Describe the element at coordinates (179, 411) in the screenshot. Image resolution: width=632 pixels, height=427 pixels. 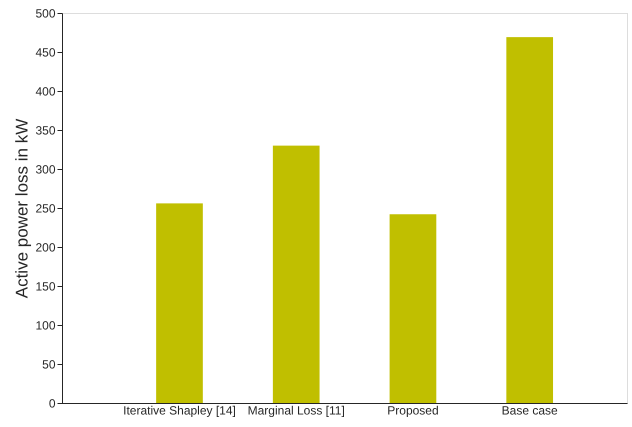
I see `x-tick-label: Iterative Shapley [14]` at that location.